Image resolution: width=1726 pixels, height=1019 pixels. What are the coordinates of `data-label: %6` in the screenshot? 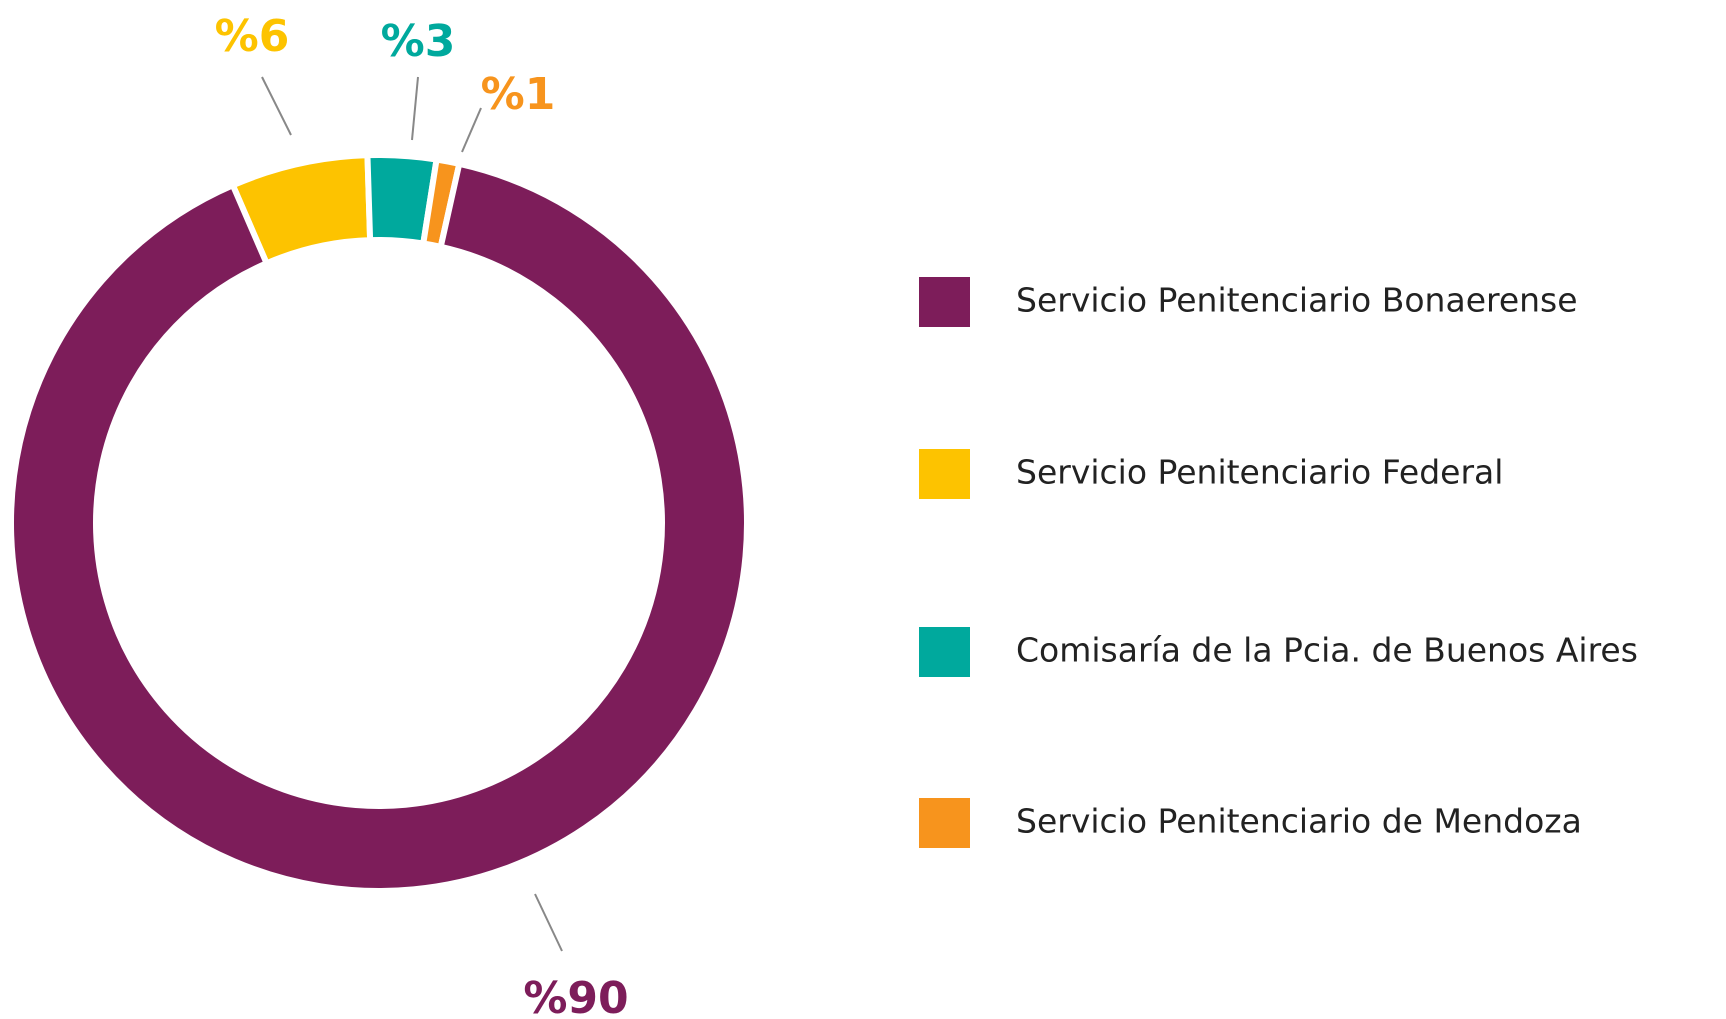 It's located at (252, 36).